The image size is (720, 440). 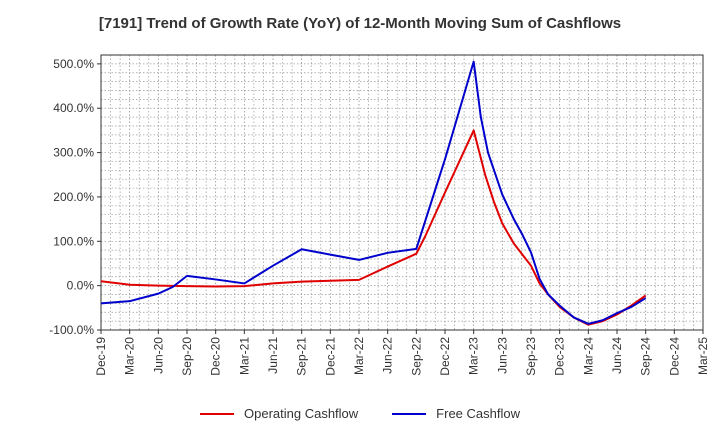 I want to click on legend-swatch-free-cashflow, so click(x=409, y=413).